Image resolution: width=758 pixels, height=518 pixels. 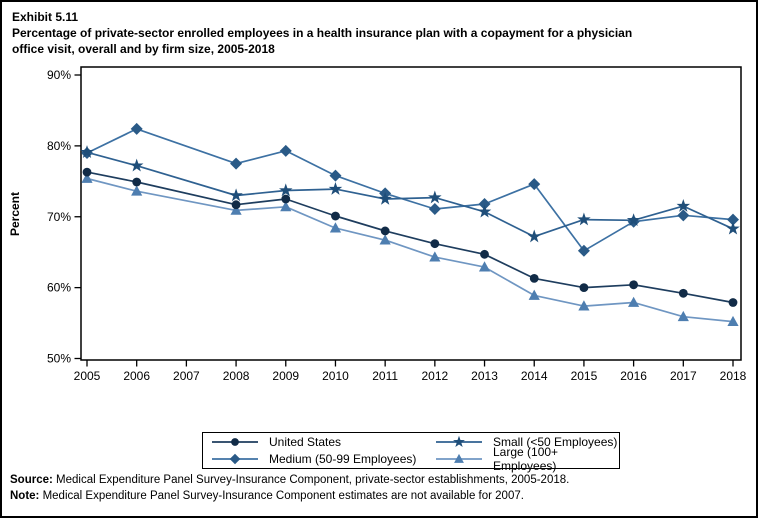 I want to click on united-states-line-marker-icon, so click(x=235, y=442).